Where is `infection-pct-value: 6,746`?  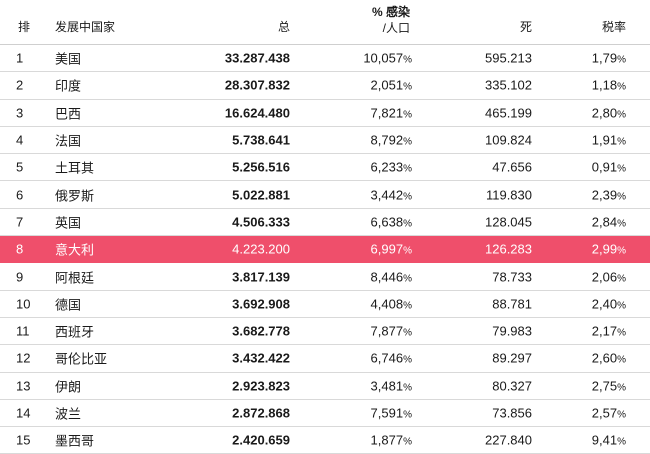
infection-pct-value: 6,746 is located at coordinates (387, 358).